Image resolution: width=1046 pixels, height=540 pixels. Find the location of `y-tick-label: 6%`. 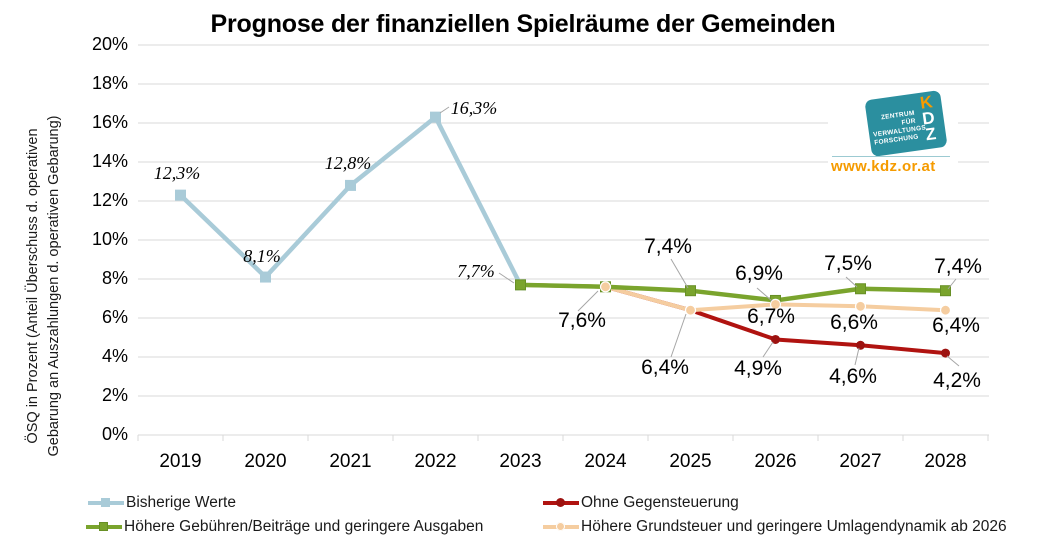

y-tick-label: 6% is located at coordinates (114, 317).